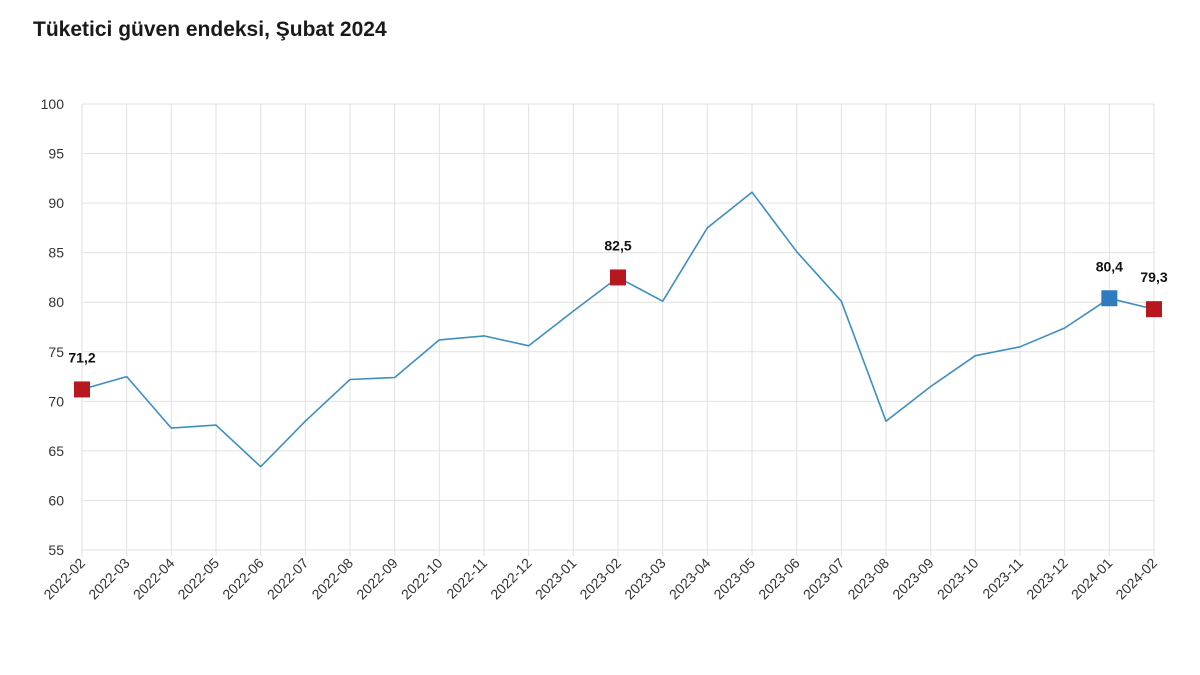  What do you see at coordinates (958, 579) in the screenshot?
I see `x-tick-label: 2023-10` at bounding box center [958, 579].